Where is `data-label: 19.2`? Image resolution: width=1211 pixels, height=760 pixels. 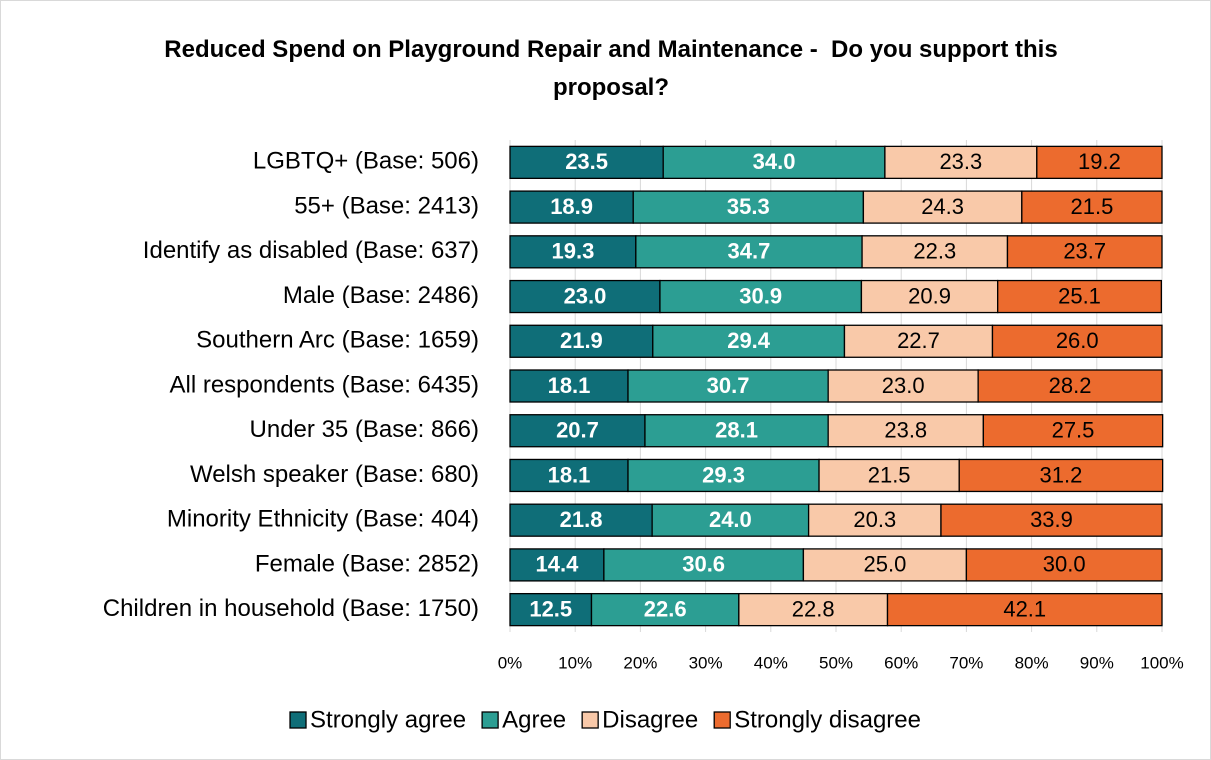 data-label: 19.2 is located at coordinates (1099, 161).